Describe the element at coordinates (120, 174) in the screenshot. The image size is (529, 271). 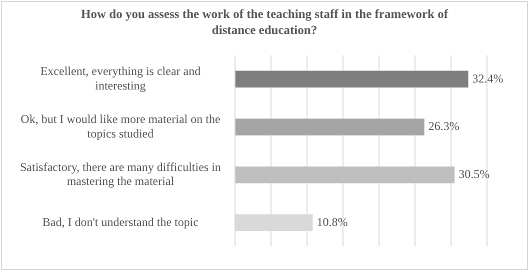
I see `y-tick-label: Satisfactory, there are many difficulties in mastering the material` at that location.